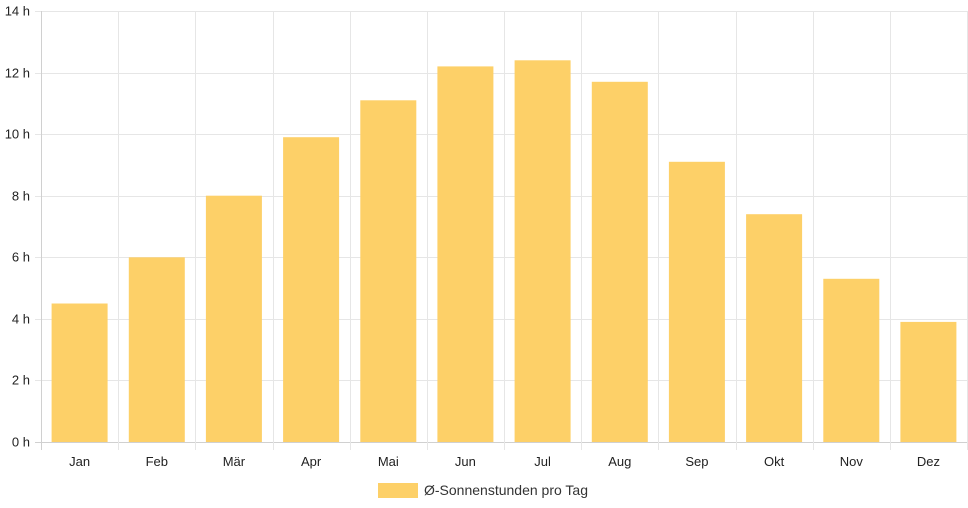  I want to click on bar-feb, so click(156, 349).